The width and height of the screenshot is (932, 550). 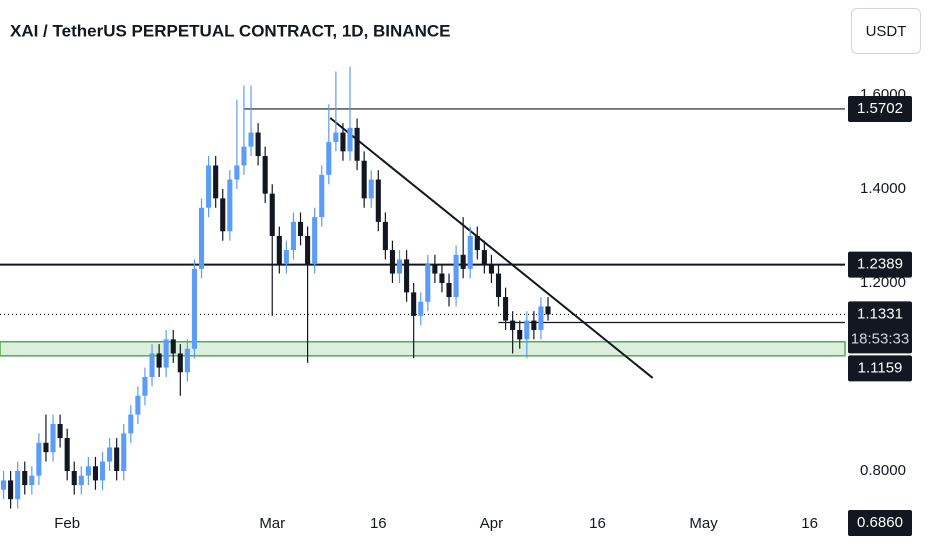 I want to click on support-zone, so click(x=423, y=348).